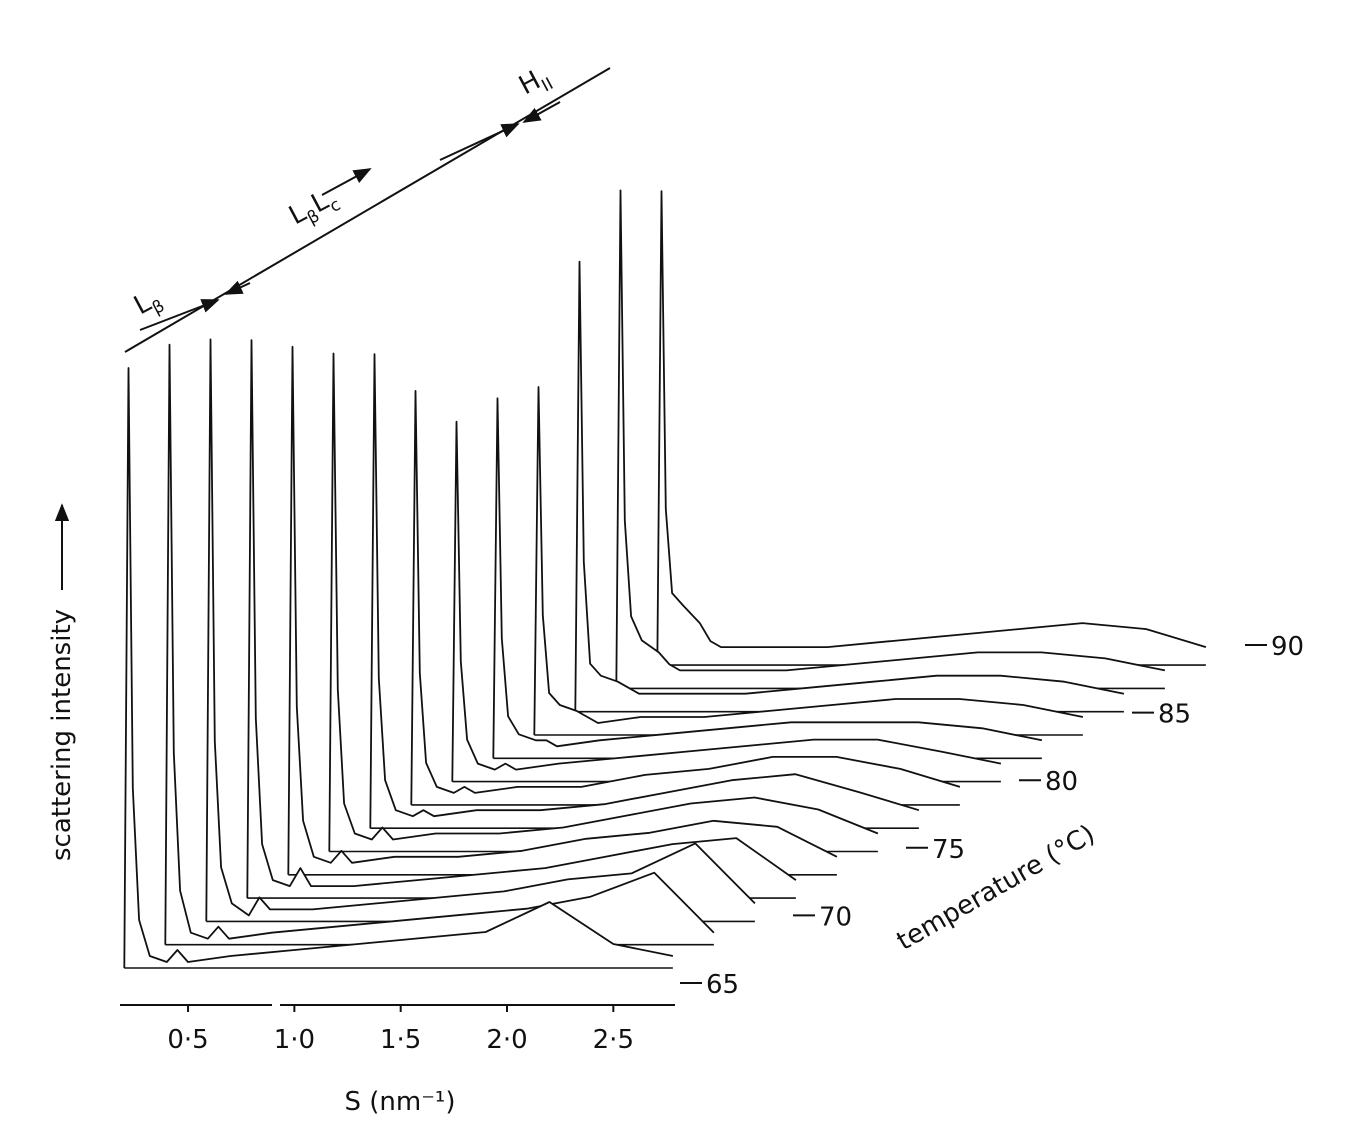  I want to click on z-tick-label: 65, so click(722, 985).